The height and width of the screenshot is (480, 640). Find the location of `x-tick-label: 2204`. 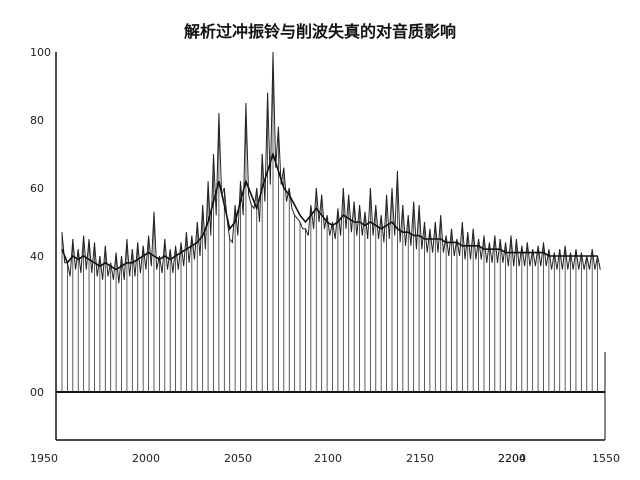

x-tick-label: 2204 is located at coordinates (512, 458).